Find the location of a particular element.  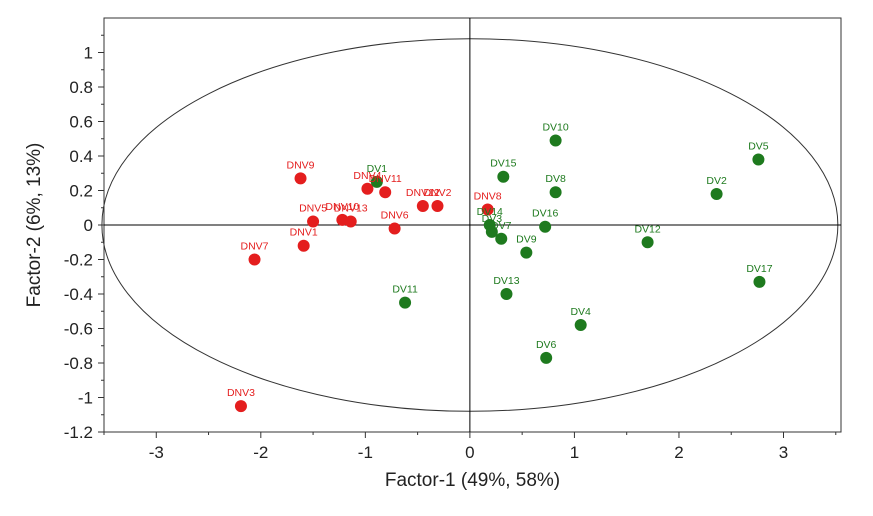

data-point-label: DV15 is located at coordinates (503, 164).